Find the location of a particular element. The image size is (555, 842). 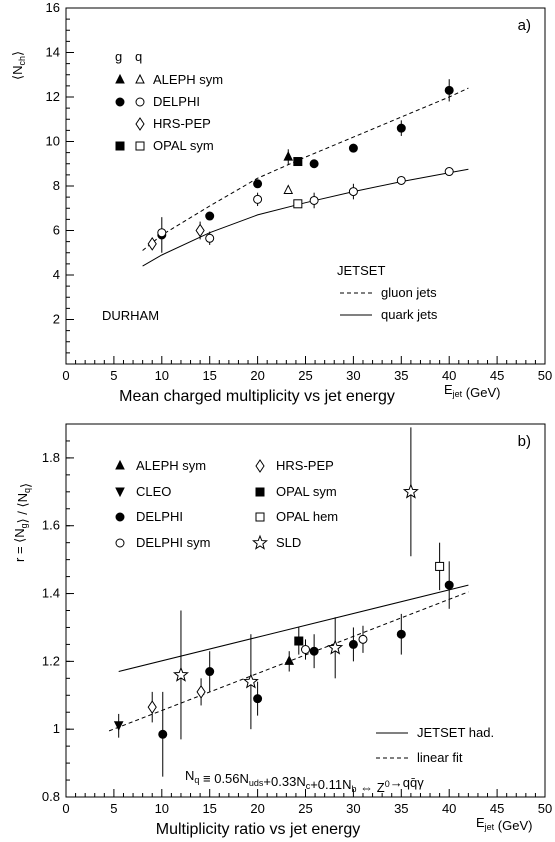

y-tick-label: 6 is located at coordinates (56, 230).